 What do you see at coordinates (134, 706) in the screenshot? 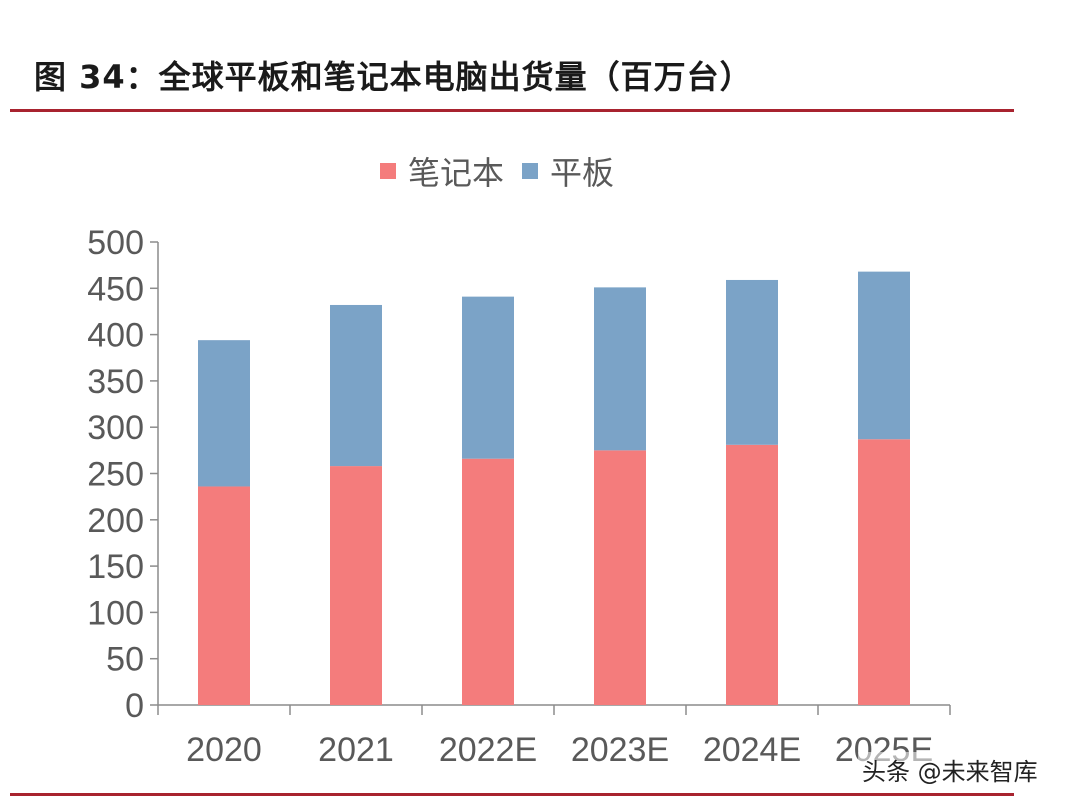
I see `y-tick-label: 0` at bounding box center [134, 706].